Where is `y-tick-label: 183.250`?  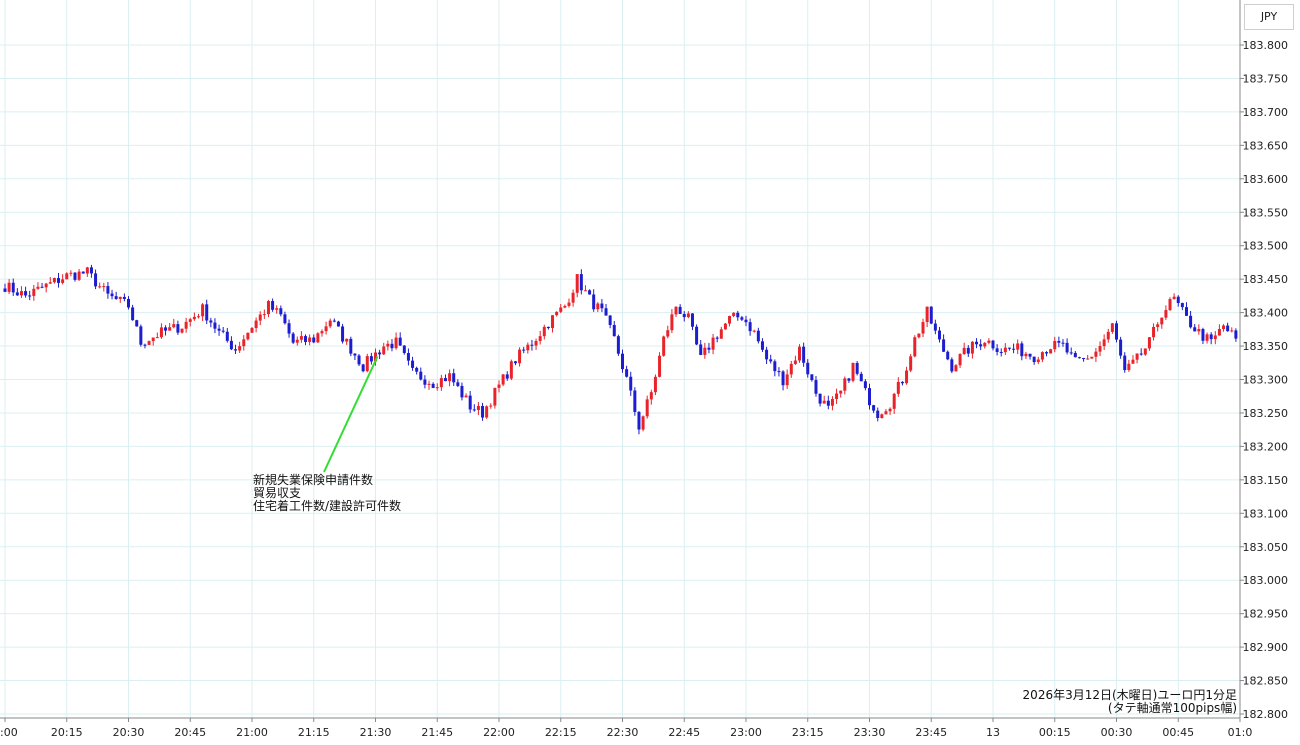 y-tick-label: 183.250 is located at coordinates (1266, 413).